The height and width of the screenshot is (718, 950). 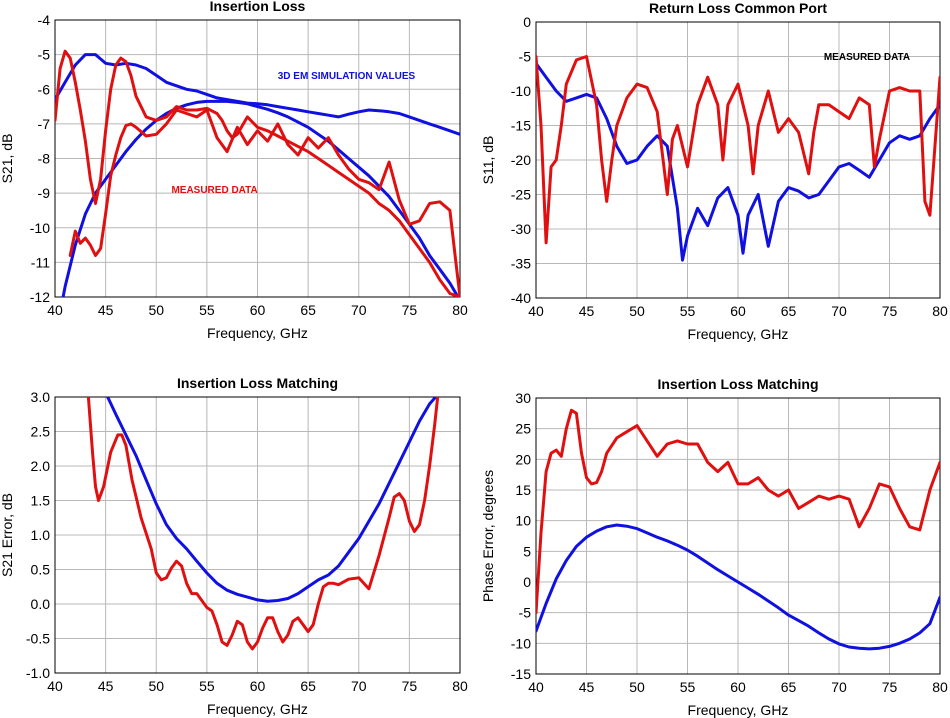 What do you see at coordinates (523, 398) in the screenshot?
I see `y-tick-label: 30` at bounding box center [523, 398].